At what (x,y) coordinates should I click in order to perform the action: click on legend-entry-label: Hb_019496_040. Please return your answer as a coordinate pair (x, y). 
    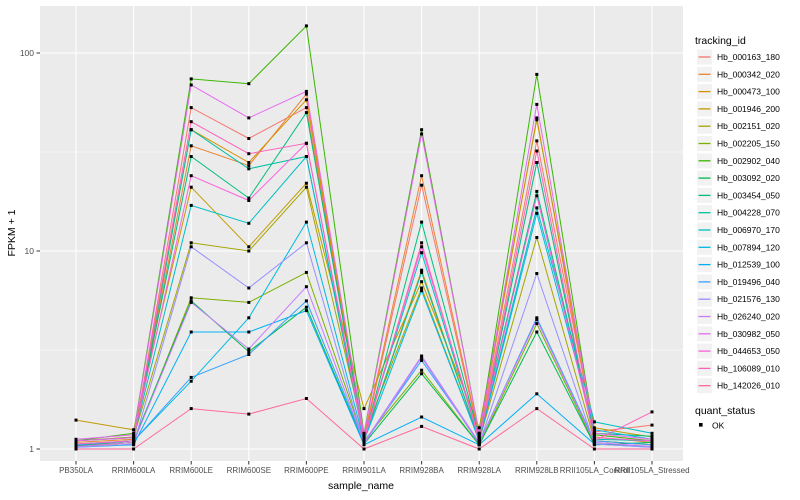
    Looking at the image, I should click on (748, 282).